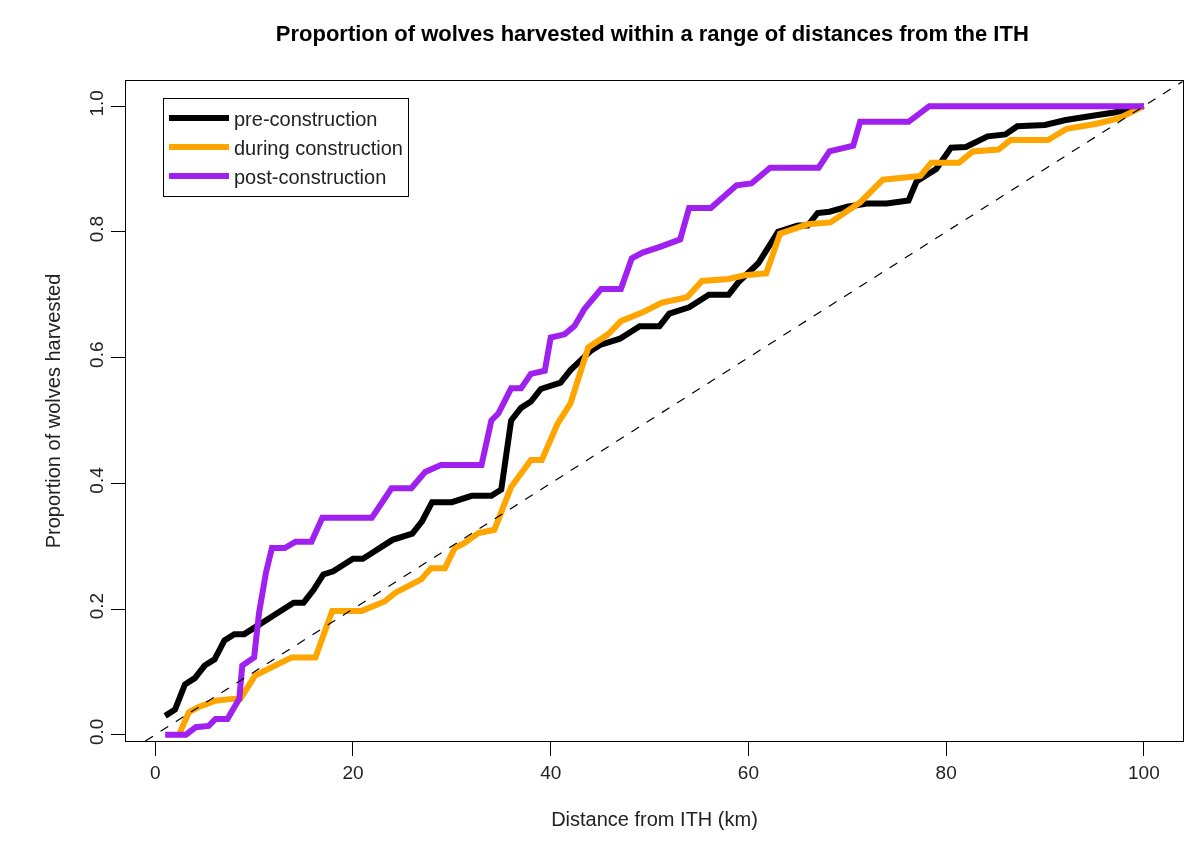 The width and height of the screenshot is (1186, 862). What do you see at coordinates (1144, 772) in the screenshot?
I see `x-tick-label: 100` at bounding box center [1144, 772].